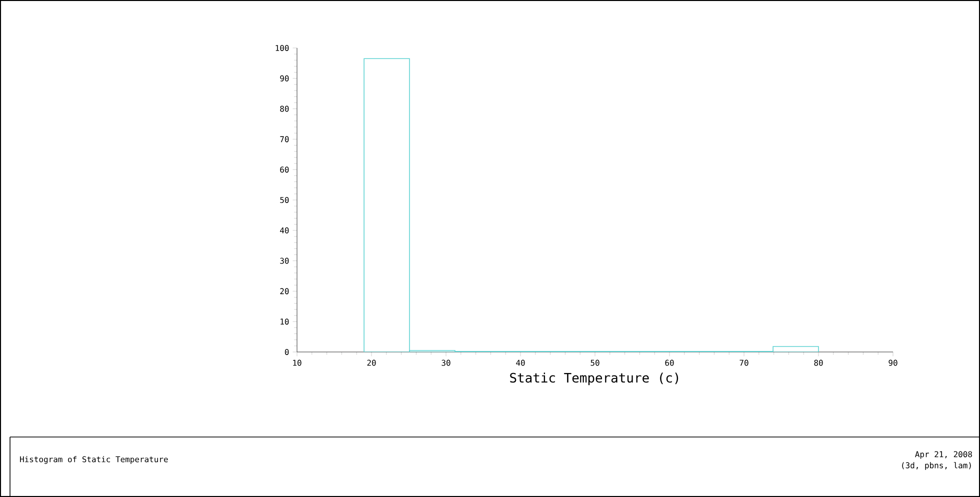  Describe the element at coordinates (594, 379) in the screenshot. I see `x-axis-title: Static Temperature (c)` at that location.